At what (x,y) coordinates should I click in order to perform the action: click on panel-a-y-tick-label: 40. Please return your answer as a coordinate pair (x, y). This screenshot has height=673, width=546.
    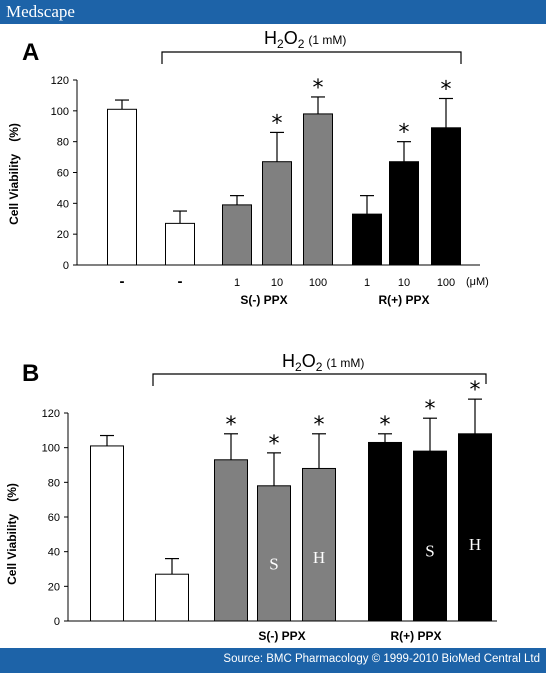
    Looking at the image, I should click on (63, 204).